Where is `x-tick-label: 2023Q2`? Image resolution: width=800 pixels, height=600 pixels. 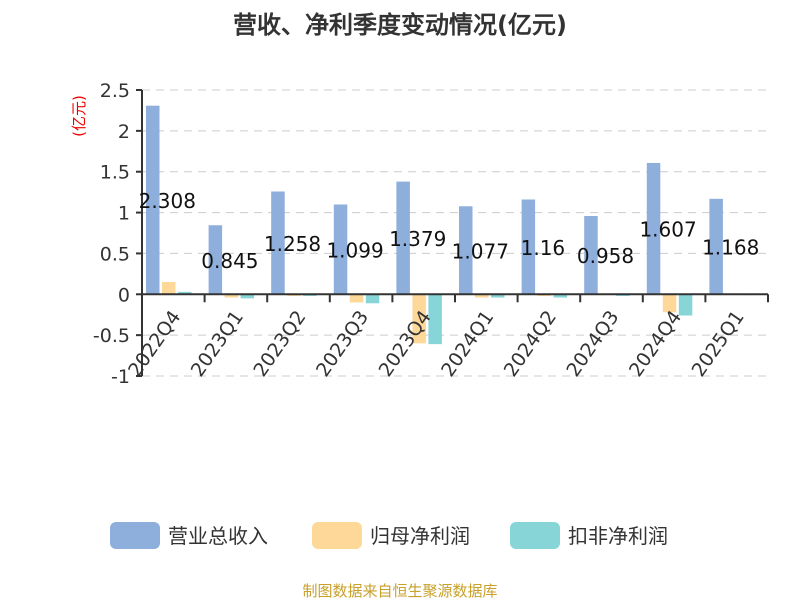
x-tick-label: 2023Q2 is located at coordinates (279, 344).